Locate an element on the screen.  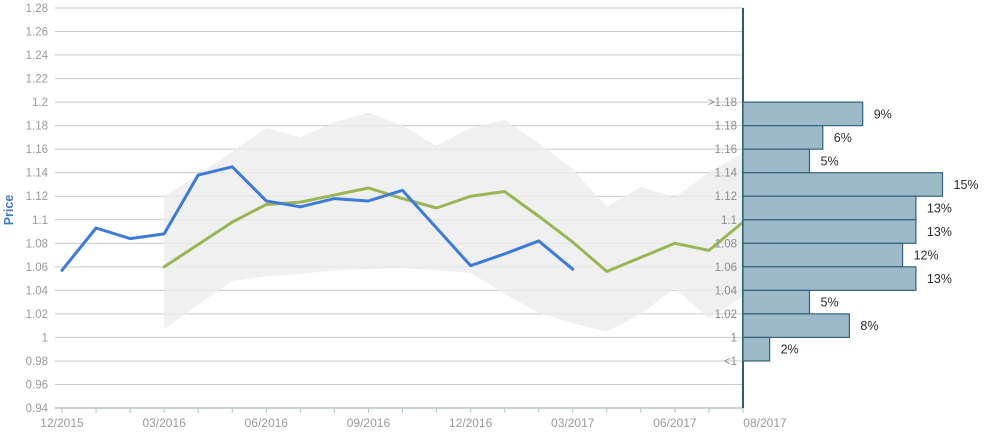
y-tick-label: 1.24 is located at coordinates (37, 56).